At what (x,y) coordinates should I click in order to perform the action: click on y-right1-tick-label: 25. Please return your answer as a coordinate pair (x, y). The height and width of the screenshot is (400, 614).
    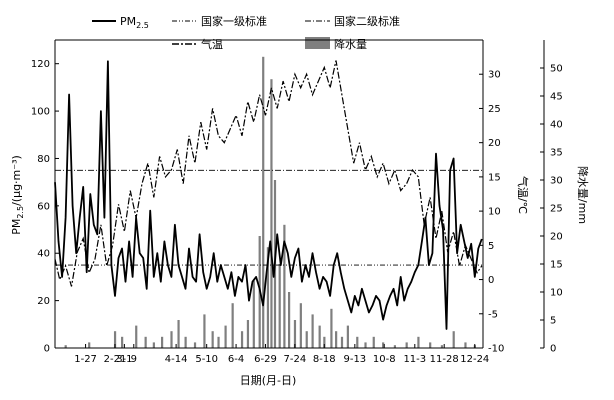
    Looking at the image, I should click on (494, 109).